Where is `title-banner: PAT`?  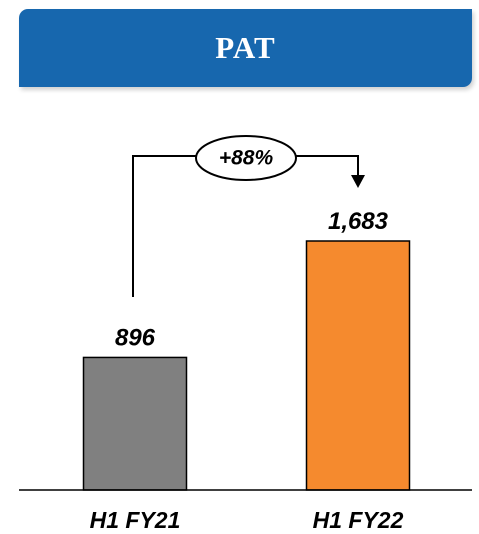 title-banner: PAT is located at coordinates (245, 48).